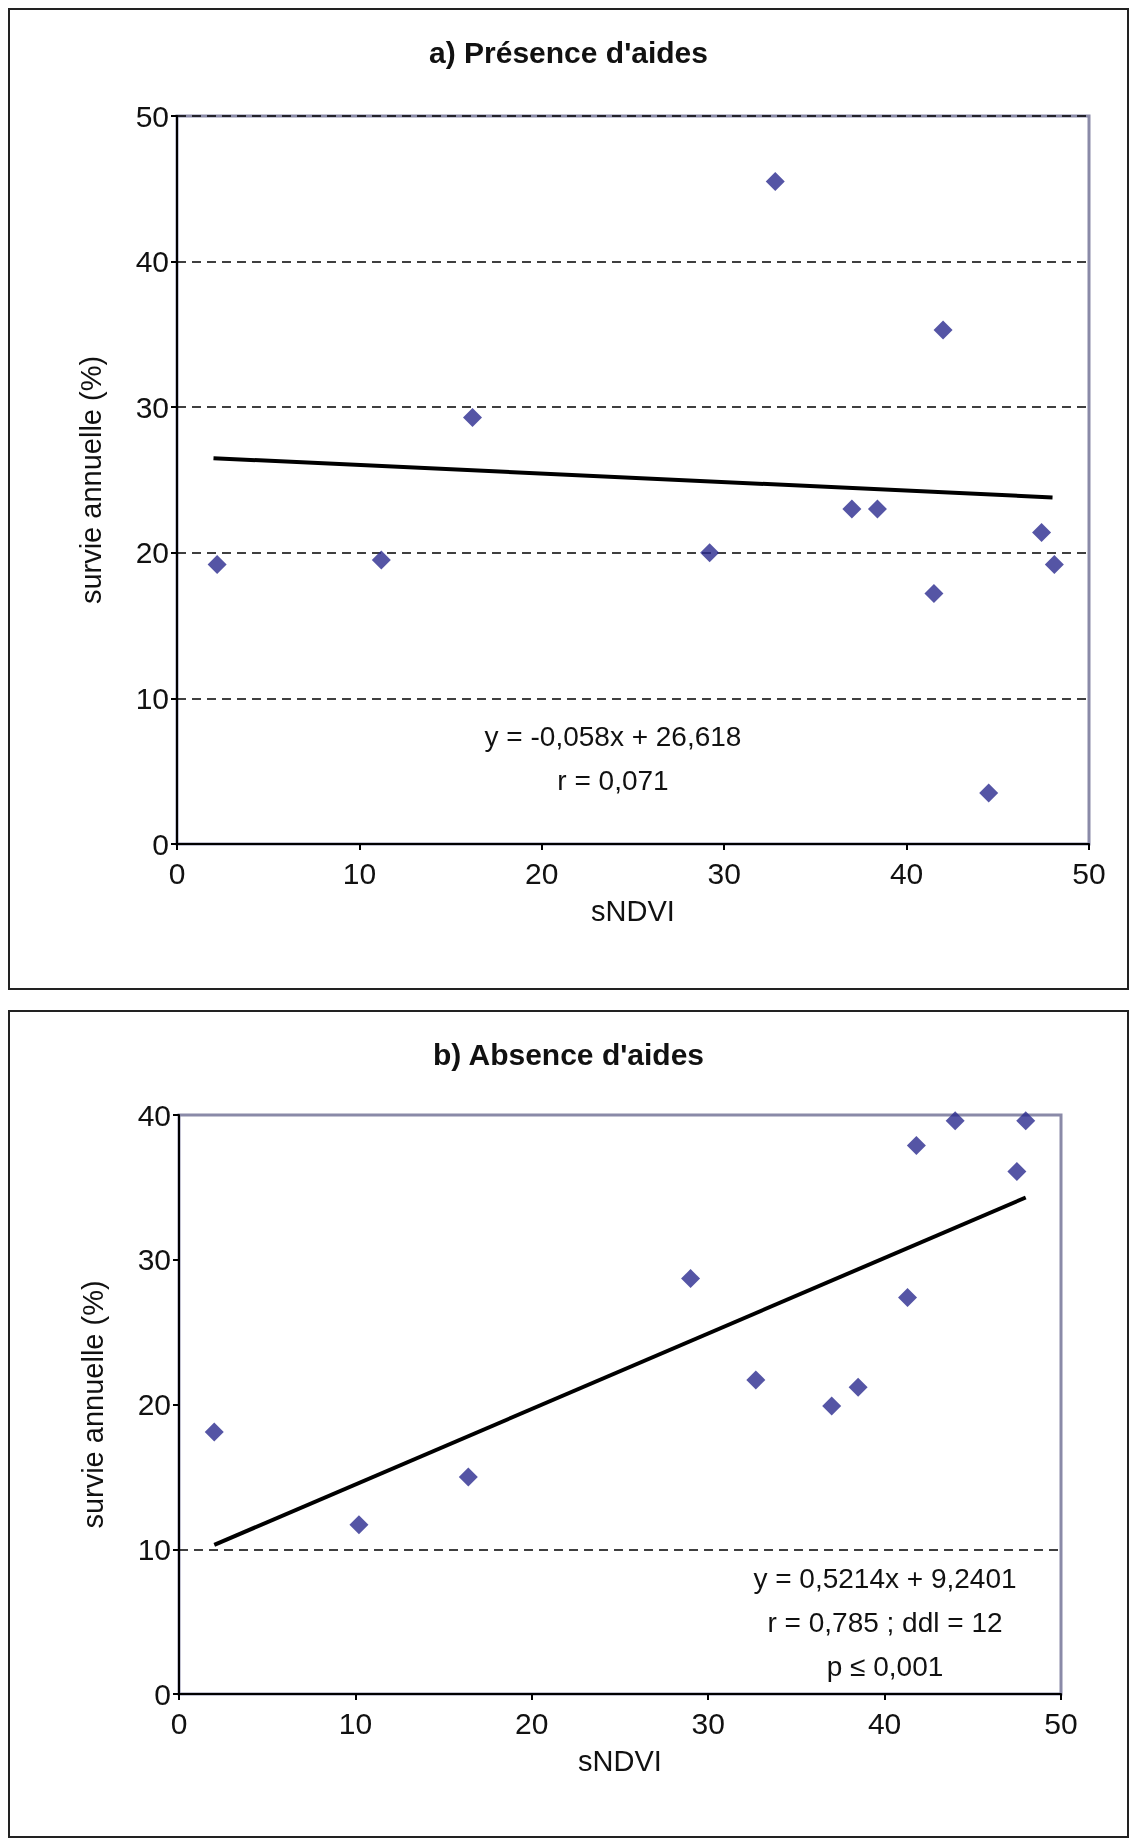 Image resolution: width=1129 pixels, height=1840 pixels. What do you see at coordinates (885, 1578) in the screenshot?
I see `annotation: y = 0,5214x + 9,2401` at bounding box center [885, 1578].